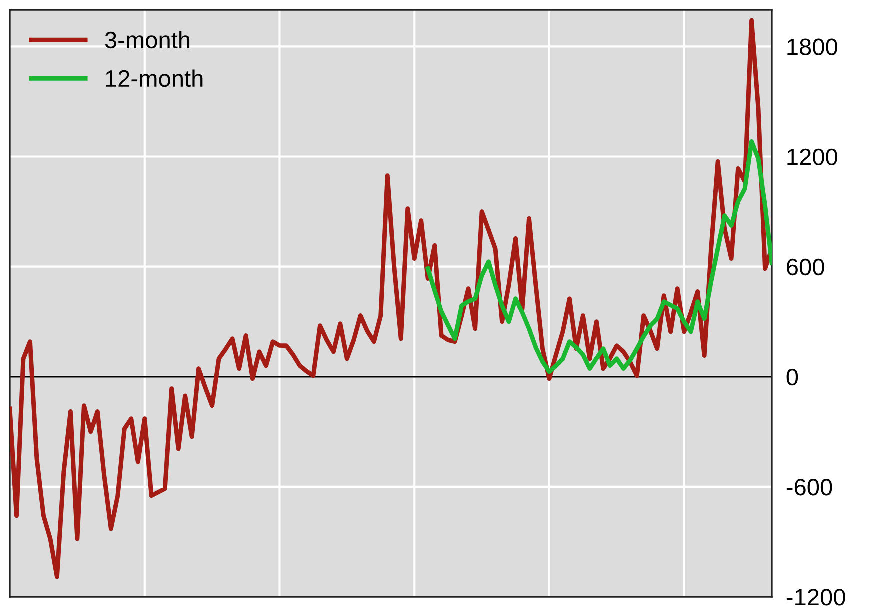  What do you see at coordinates (816, 597) in the screenshot?
I see `y-tick-label: -1200` at bounding box center [816, 597].